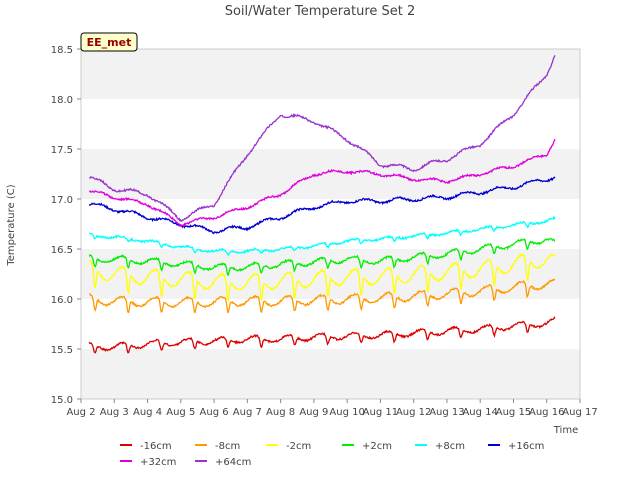 The image size is (640, 480). Describe the element at coordinates (380, 412) in the screenshot. I see `x-tick-label: Aug 11` at that location.